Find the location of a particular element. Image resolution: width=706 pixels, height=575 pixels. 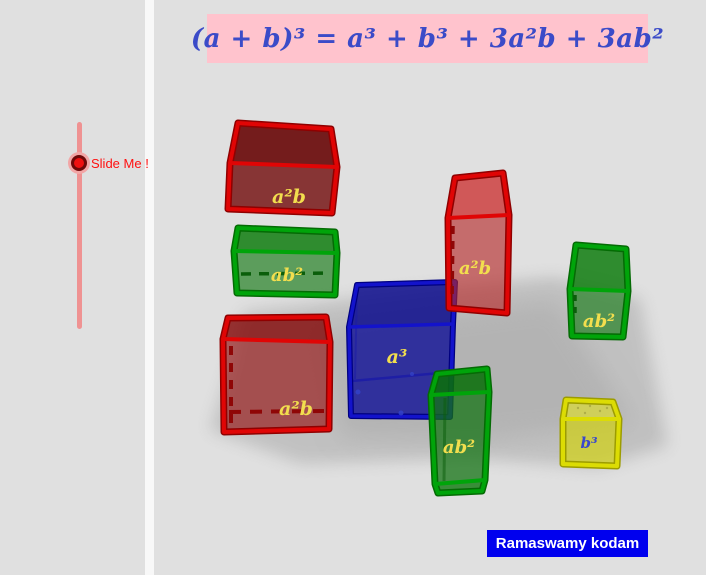

top-face-stipple is located at coordinates (592, 409).